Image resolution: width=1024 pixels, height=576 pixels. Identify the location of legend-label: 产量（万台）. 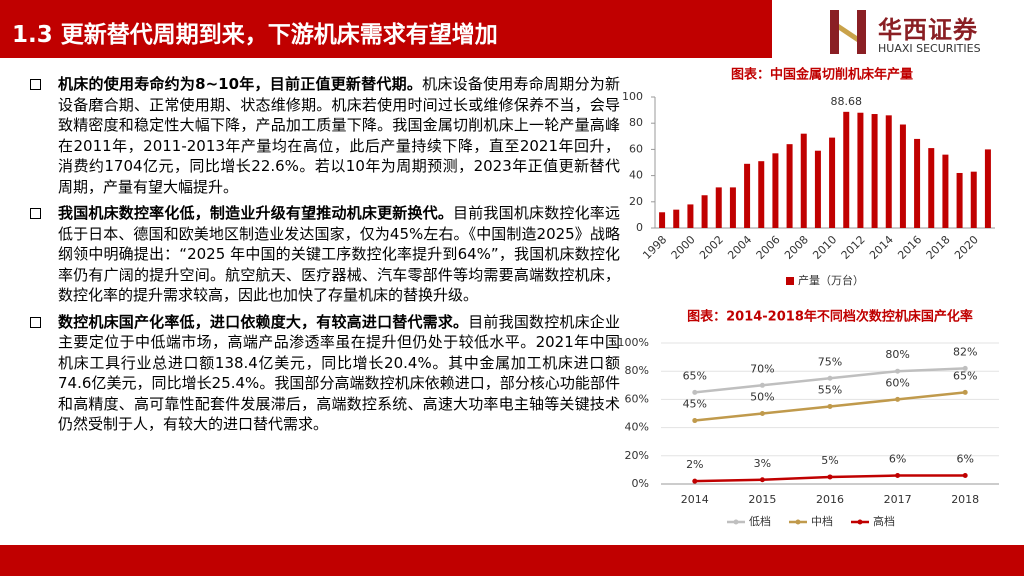
(831, 280).